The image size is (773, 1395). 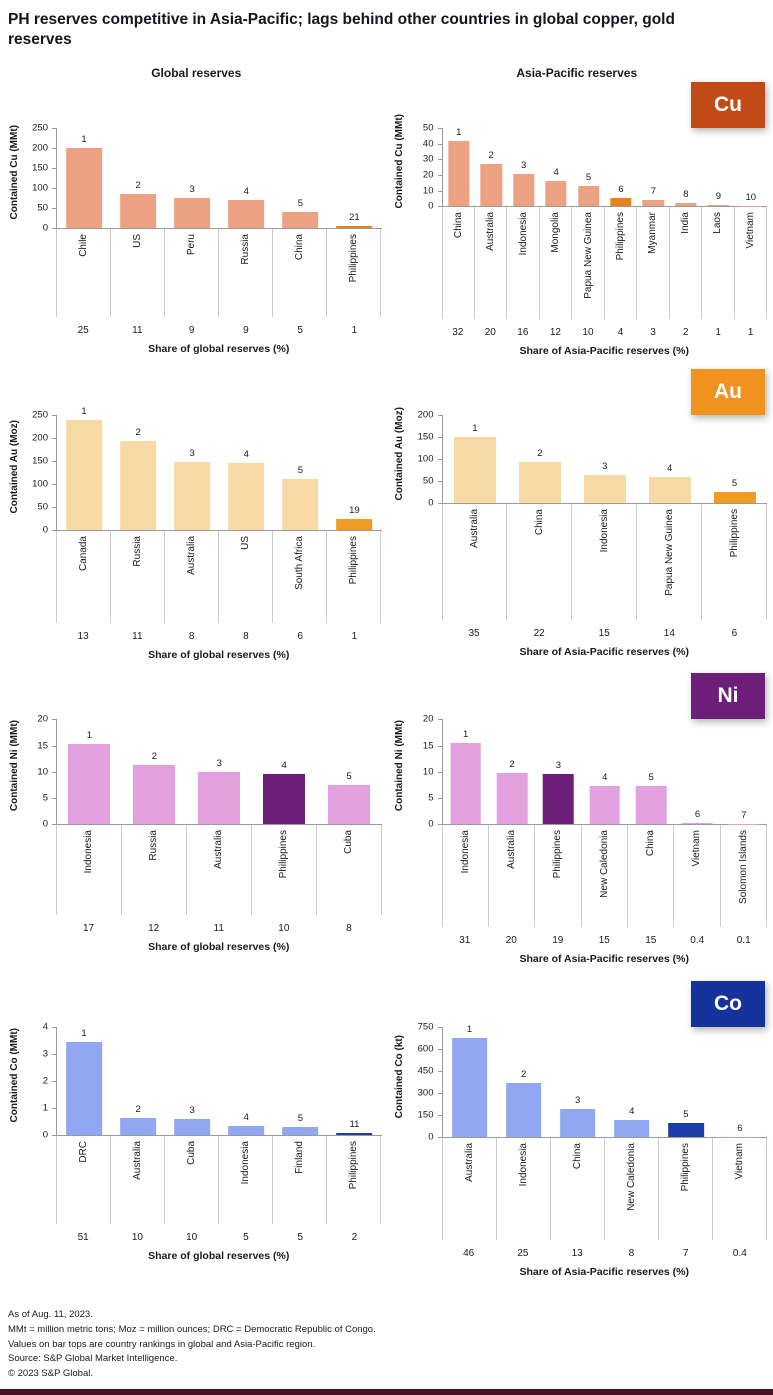 What do you see at coordinates (219, 273) in the screenshot?
I see `country-labels-row: Chile US Peru Russia China Philippines` at bounding box center [219, 273].